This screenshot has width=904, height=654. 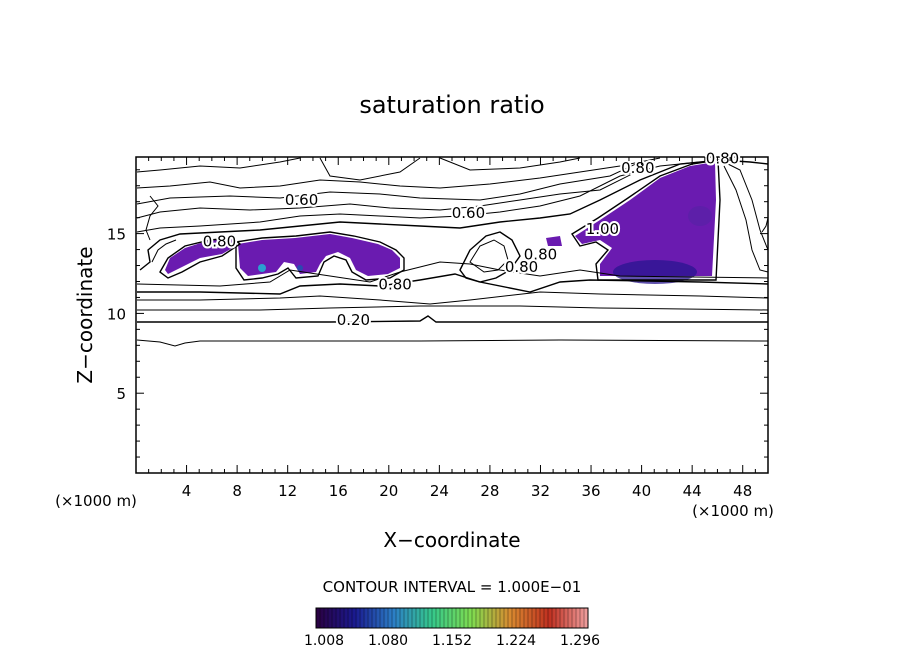 What do you see at coordinates (96, 501) in the screenshot?
I see `x-unit-label-left: (×1000 m)` at bounding box center [96, 501].